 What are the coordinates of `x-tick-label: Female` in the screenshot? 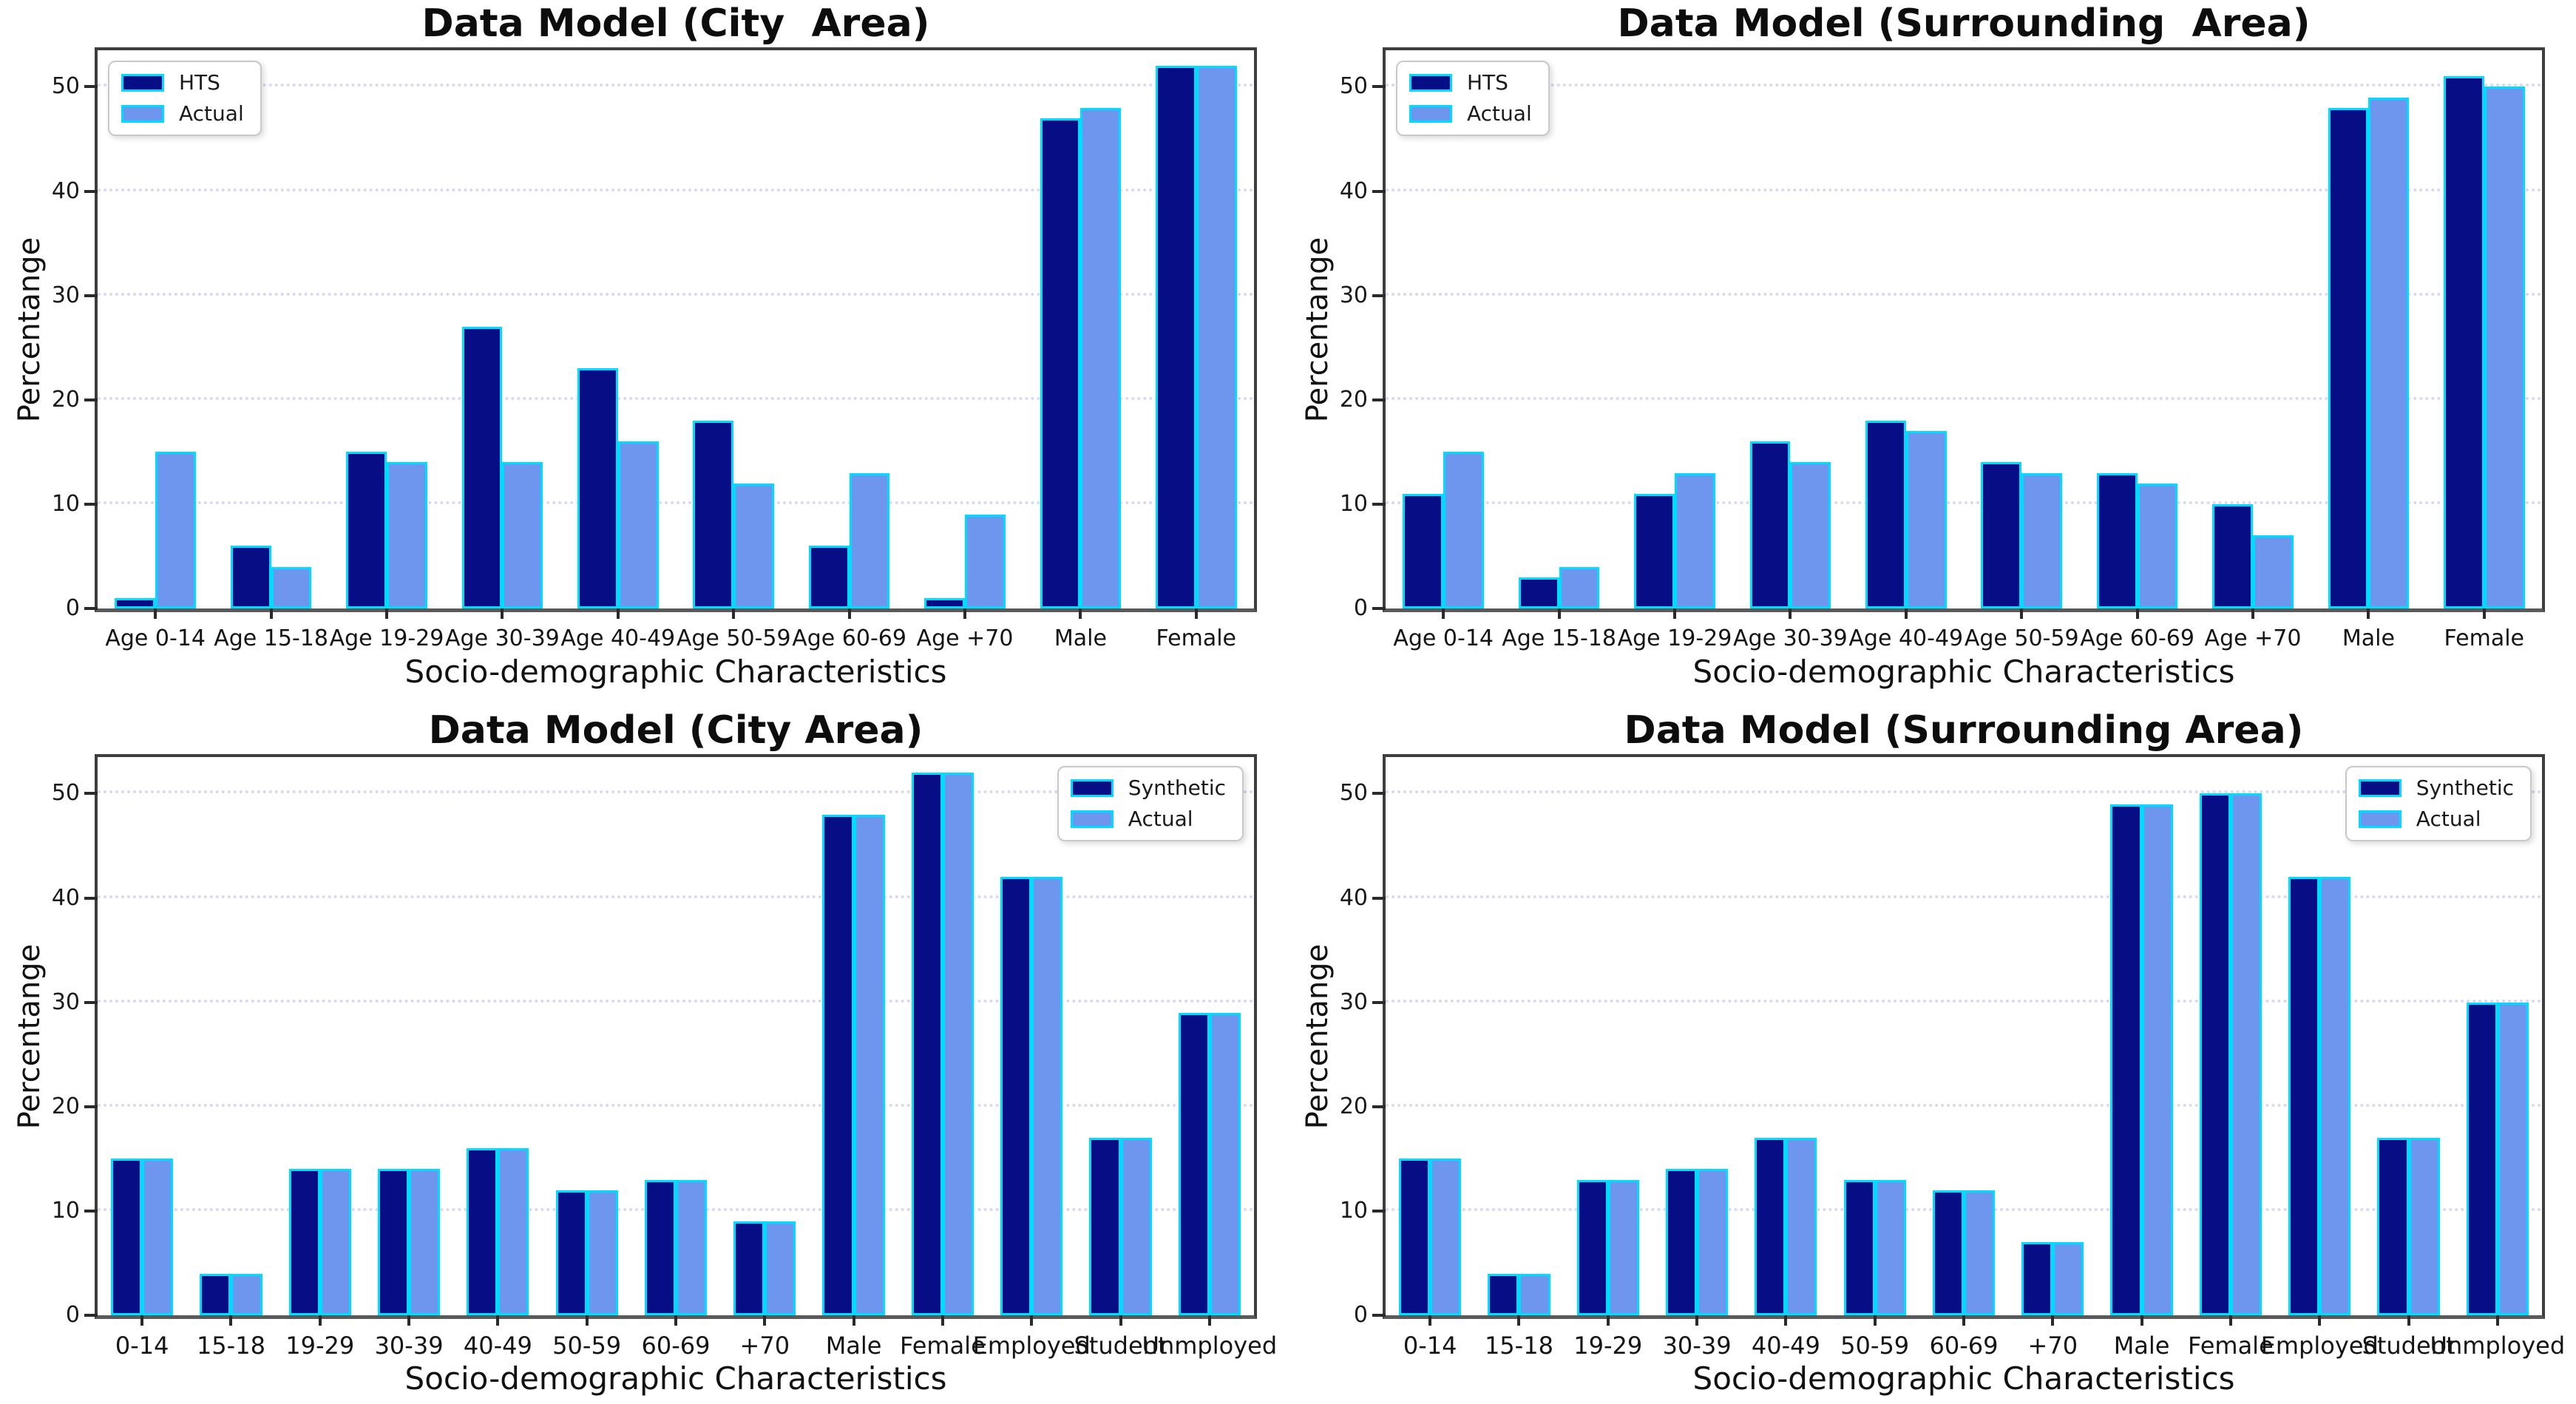 It's located at (2484, 638).